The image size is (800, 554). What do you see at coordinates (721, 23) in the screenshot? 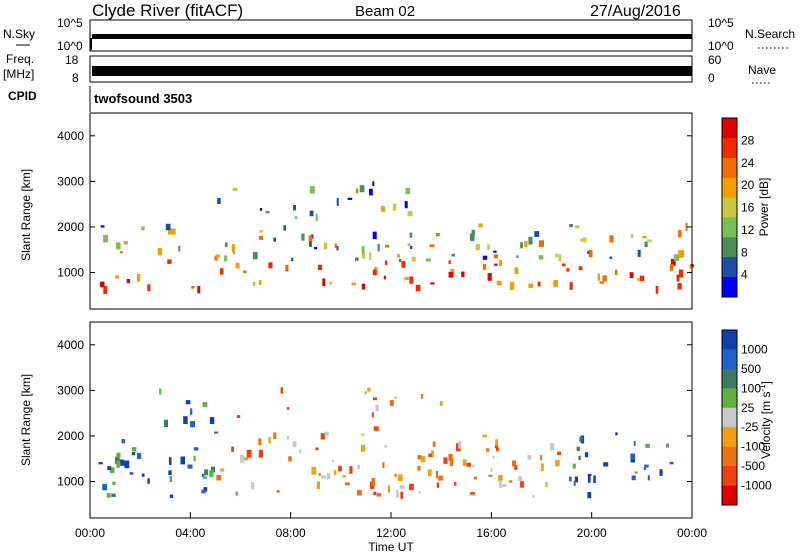
I see `nsearch-tick-top: 10^5` at bounding box center [721, 23].